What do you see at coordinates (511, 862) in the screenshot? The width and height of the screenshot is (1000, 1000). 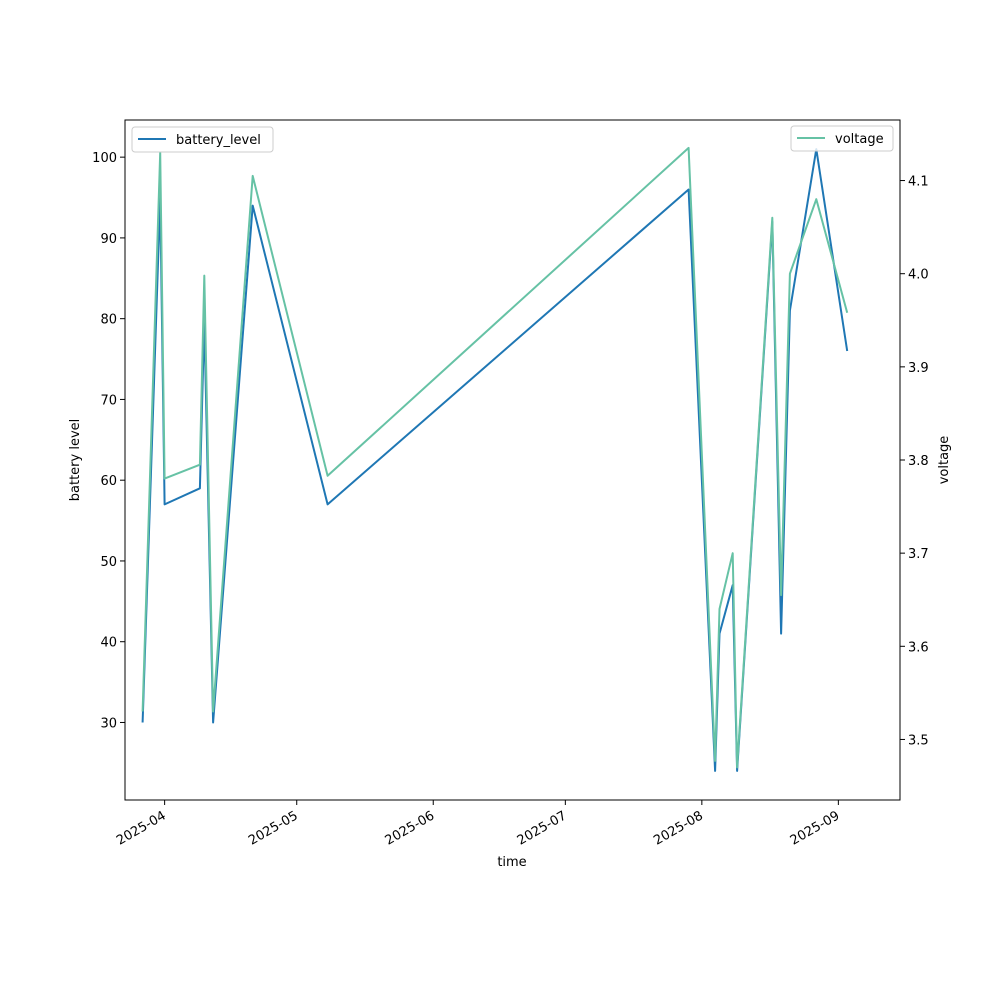 I see `x-axis-label: time` at bounding box center [511, 862].